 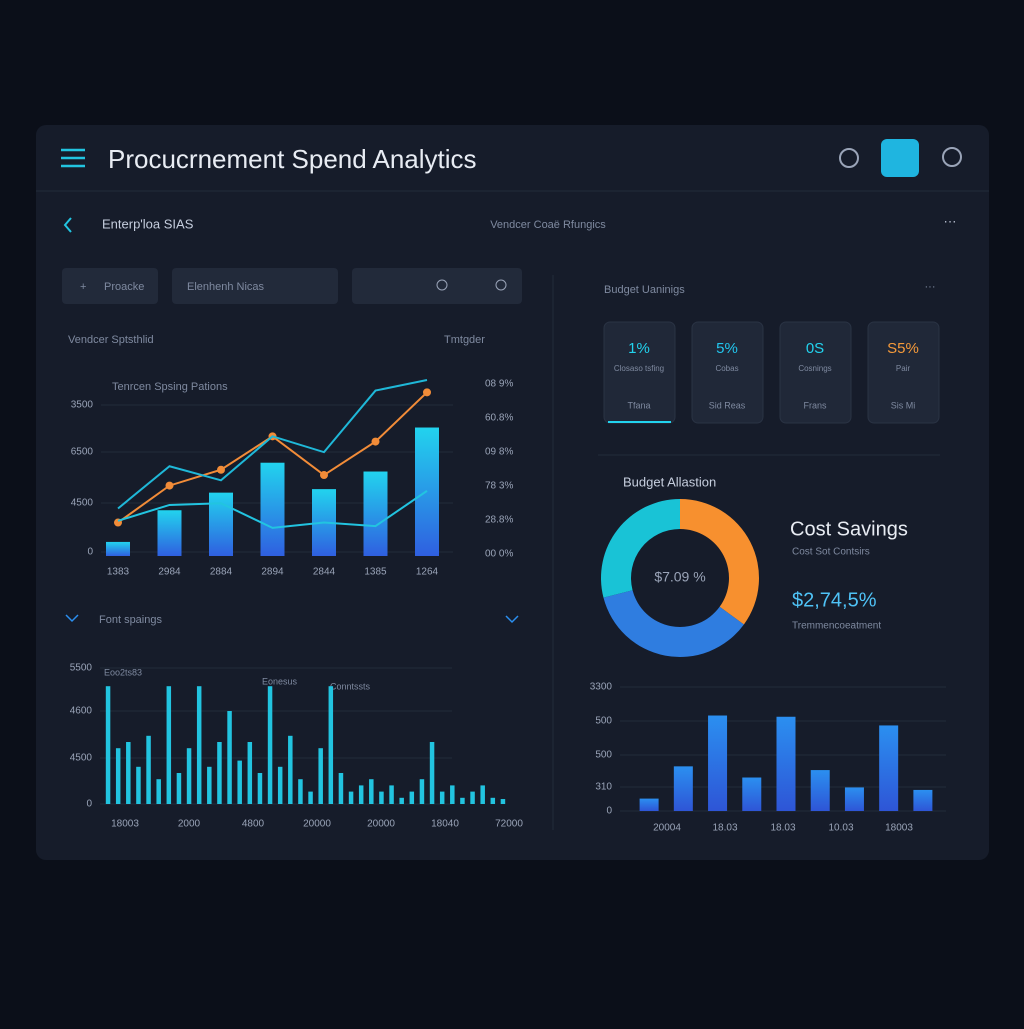 I want to click on kpi-label: Pair, so click(x=903, y=368).